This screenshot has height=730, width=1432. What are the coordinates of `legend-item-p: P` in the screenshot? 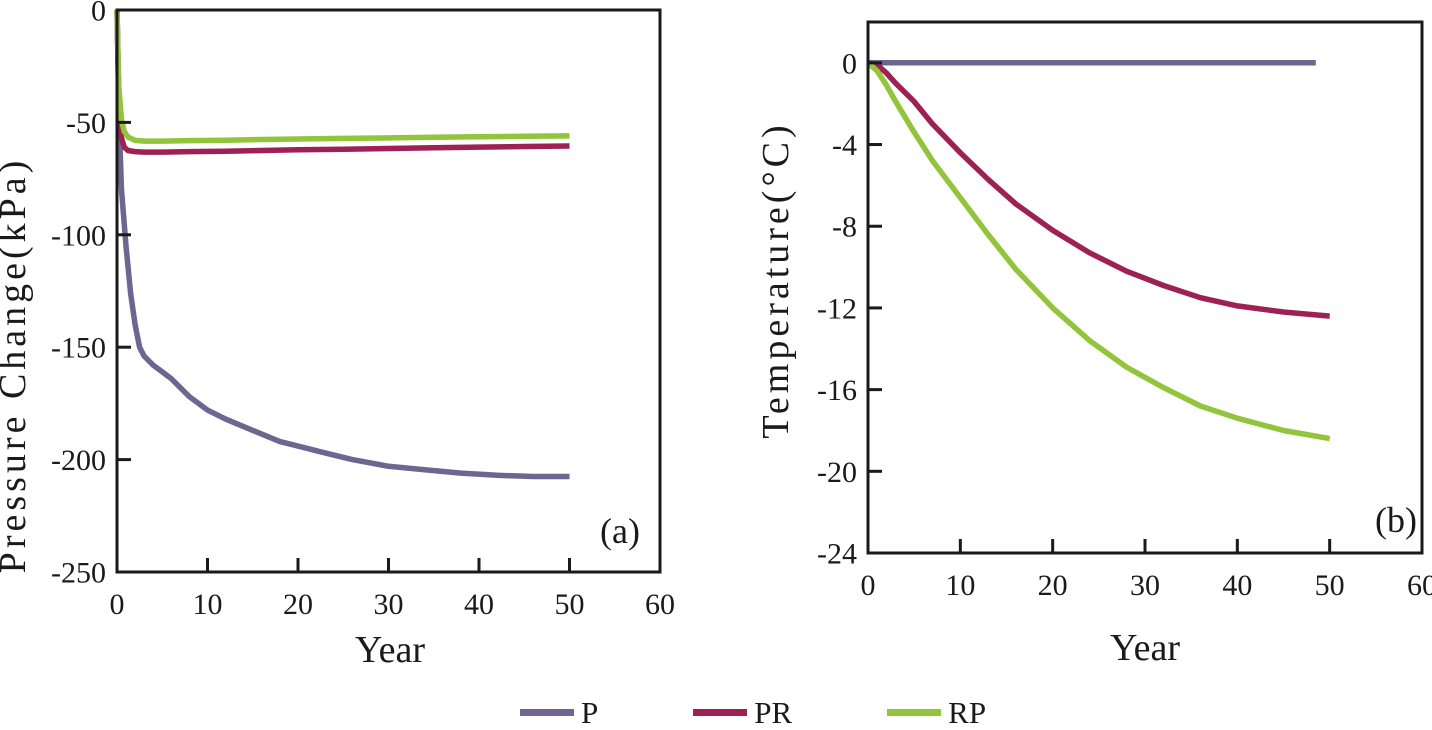 It's located at (559, 712).